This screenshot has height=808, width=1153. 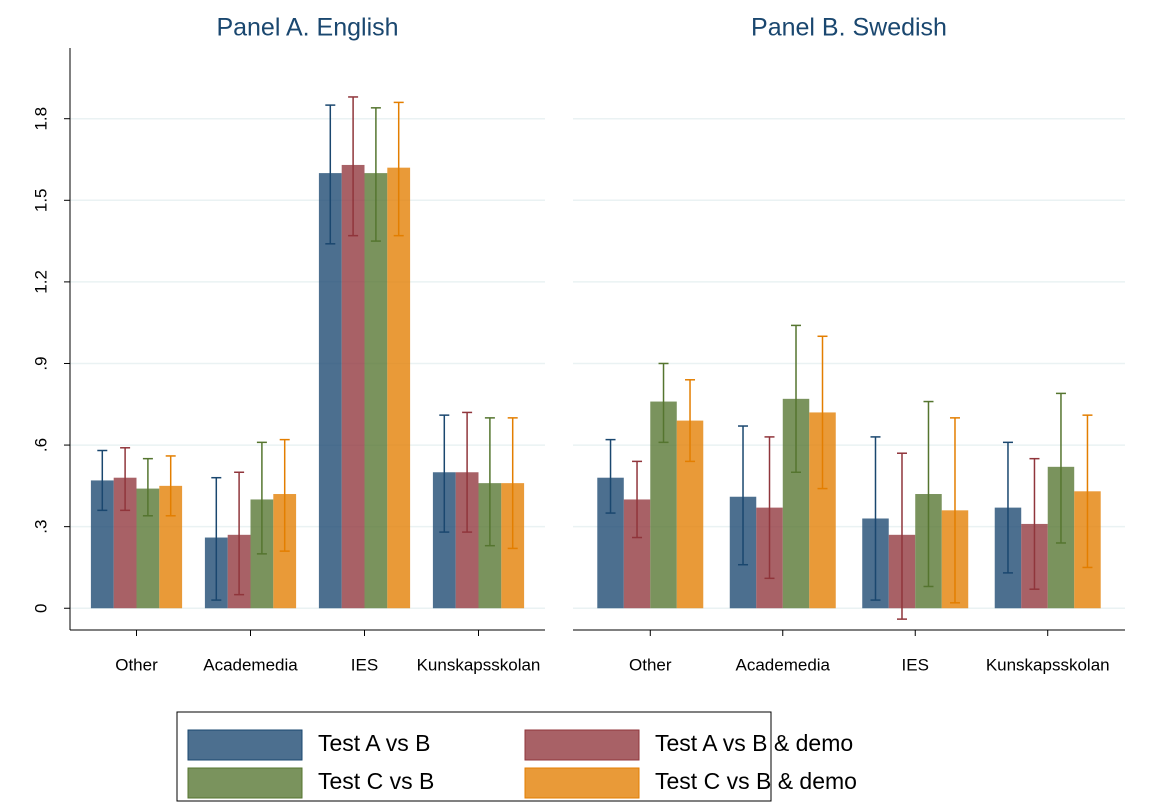 I want to click on y-tick-label: 1.5, so click(x=40, y=200).